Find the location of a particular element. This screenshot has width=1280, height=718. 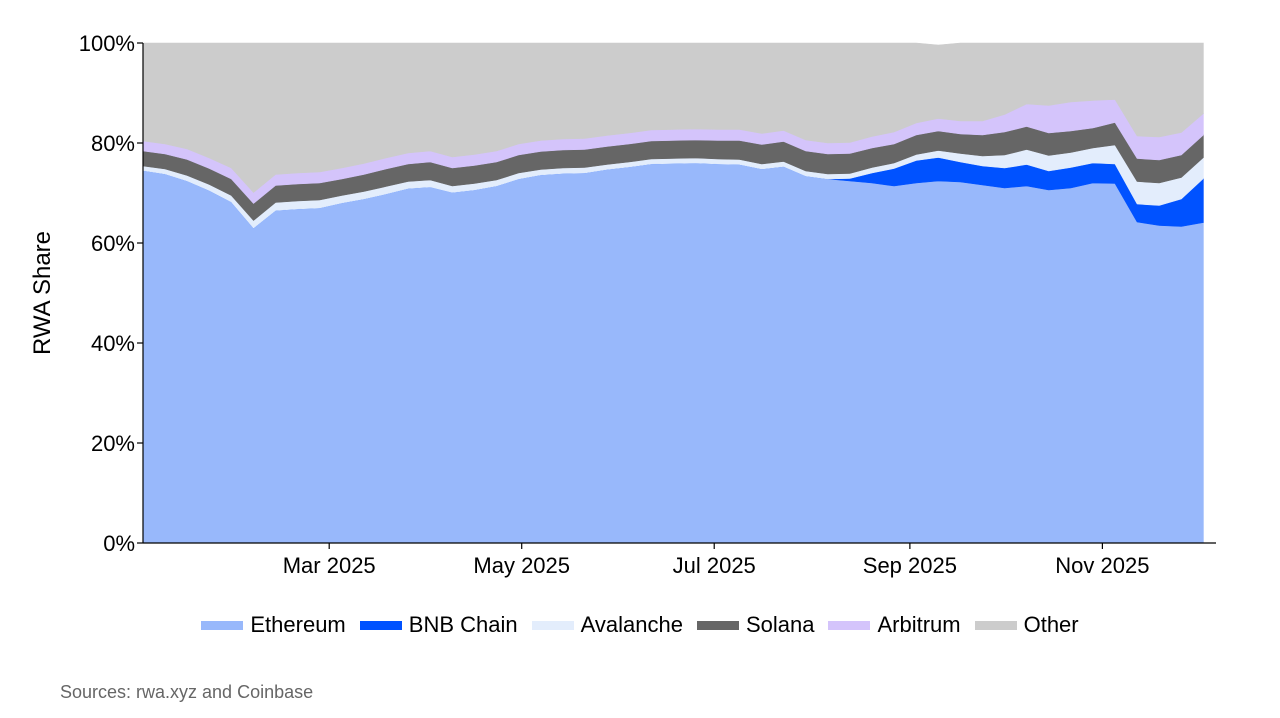

legend-label: Arbitrum is located at coordinates (919, 624).